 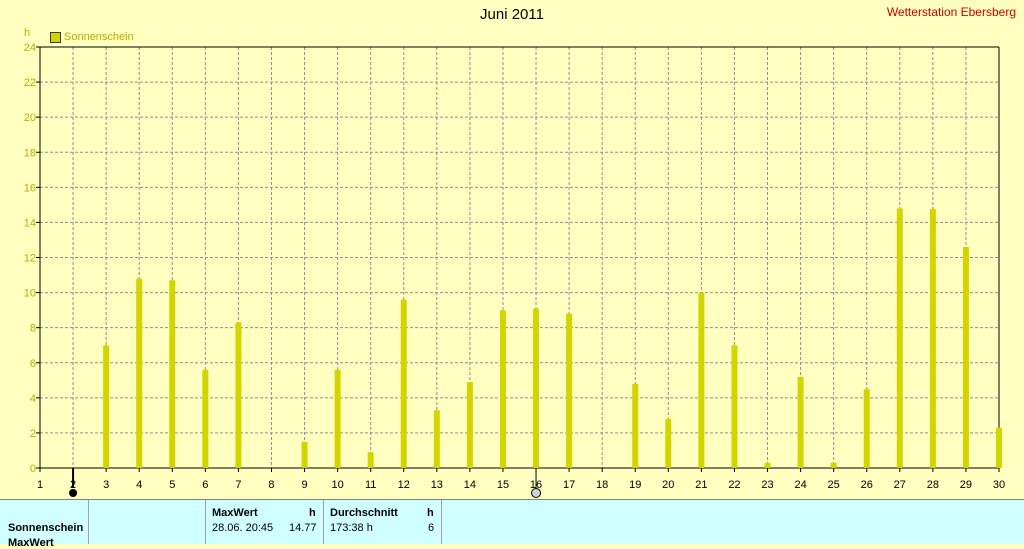 I want to click on x-tick-label: 3, so click(x=106, y=485).